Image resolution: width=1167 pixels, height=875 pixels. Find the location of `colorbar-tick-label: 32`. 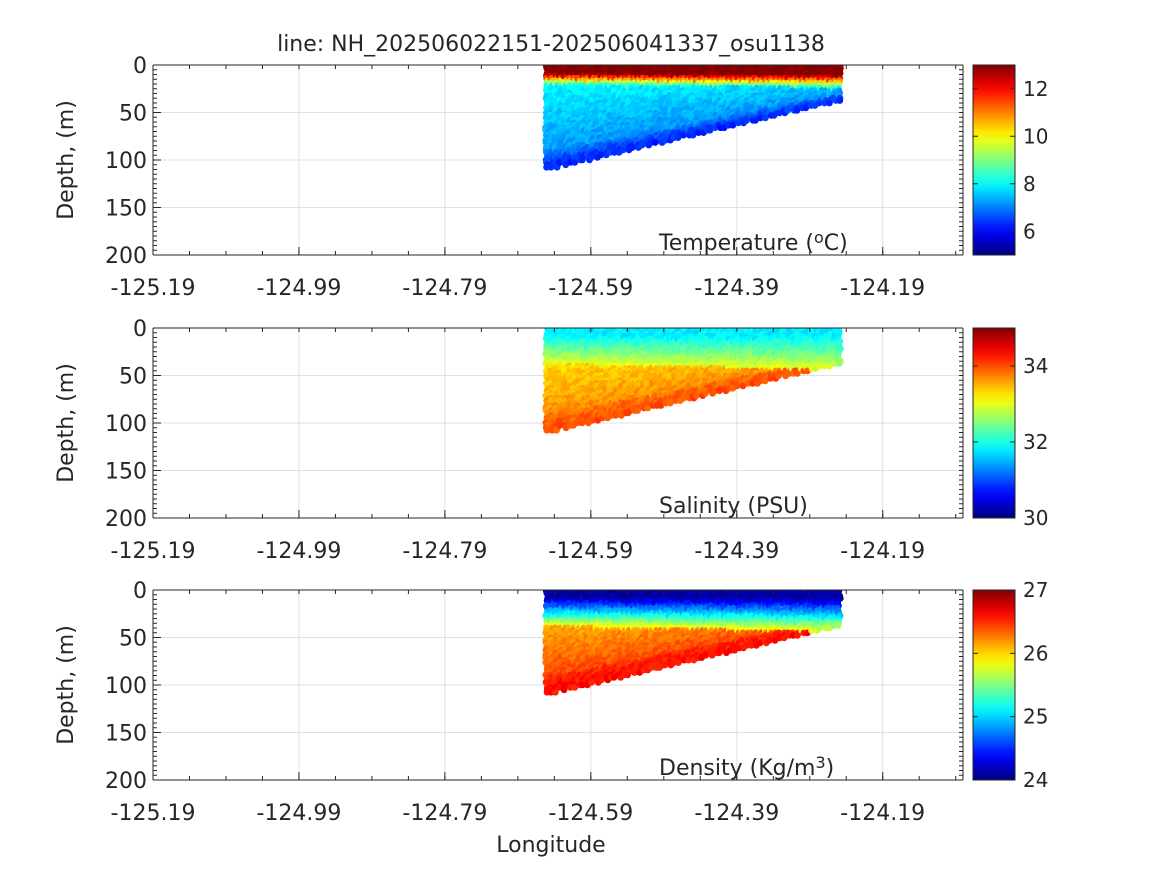

colorbar-tick-label: 32 is located at coordinates (1035, 442).